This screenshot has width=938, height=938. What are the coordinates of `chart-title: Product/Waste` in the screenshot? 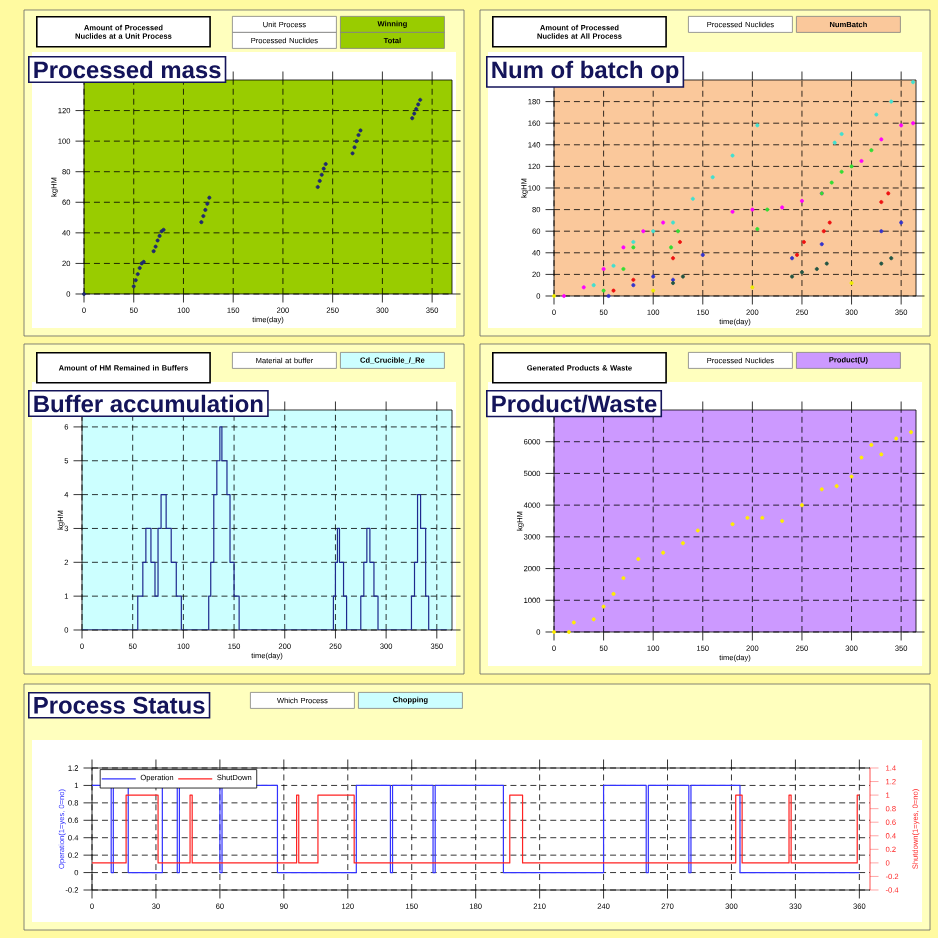 It's located at (574, 403).